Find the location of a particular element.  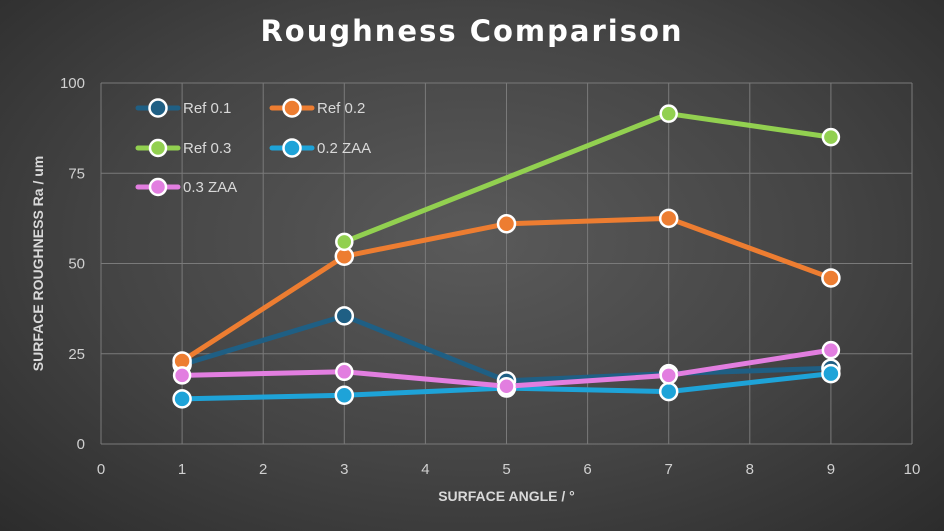

chart-title: Roughness Comparison is located at coordinates (472, 31).